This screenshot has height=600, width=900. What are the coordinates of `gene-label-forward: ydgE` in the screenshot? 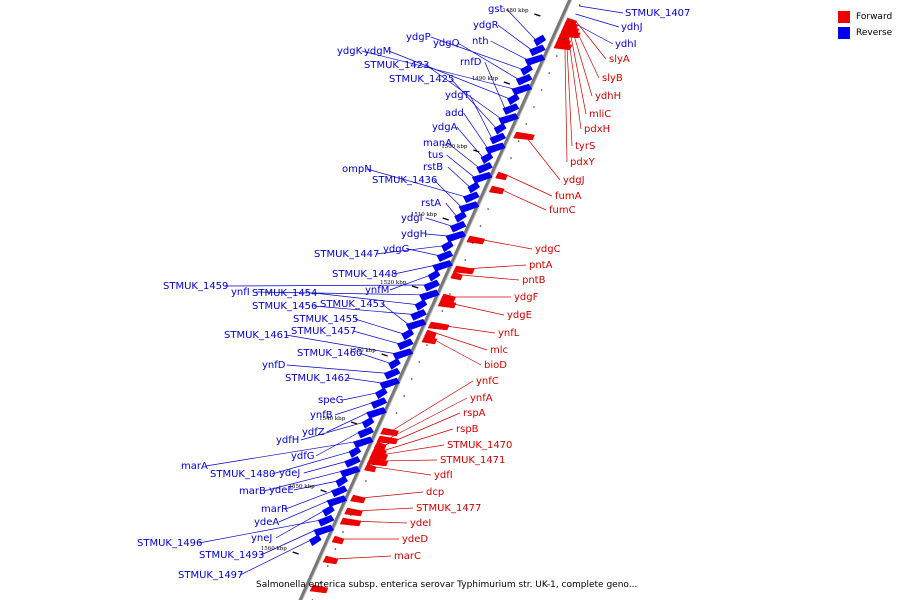 It's located at (519, 315).